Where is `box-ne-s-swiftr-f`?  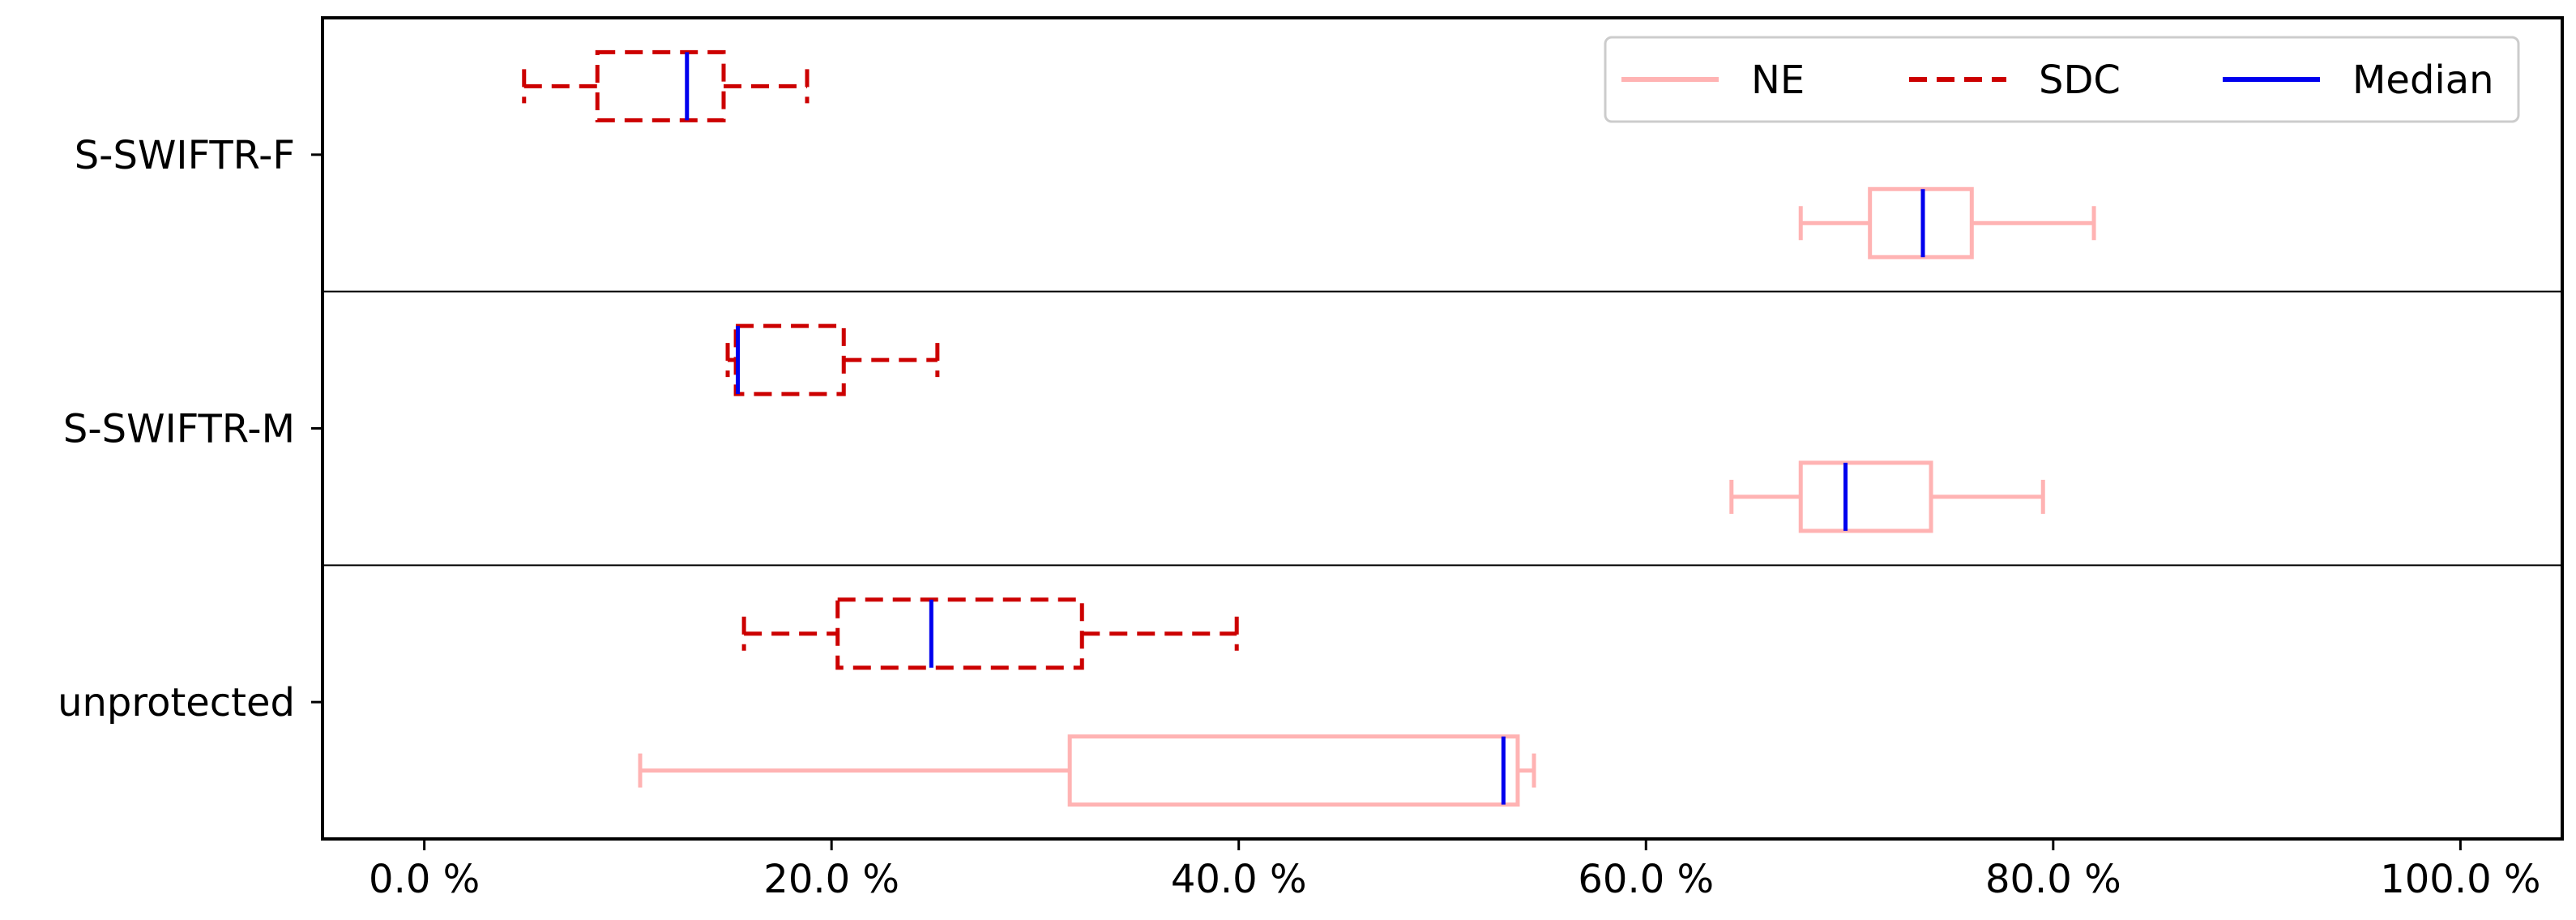 box-ne-s-swiftr-f is located at coordinates (1947, 223).